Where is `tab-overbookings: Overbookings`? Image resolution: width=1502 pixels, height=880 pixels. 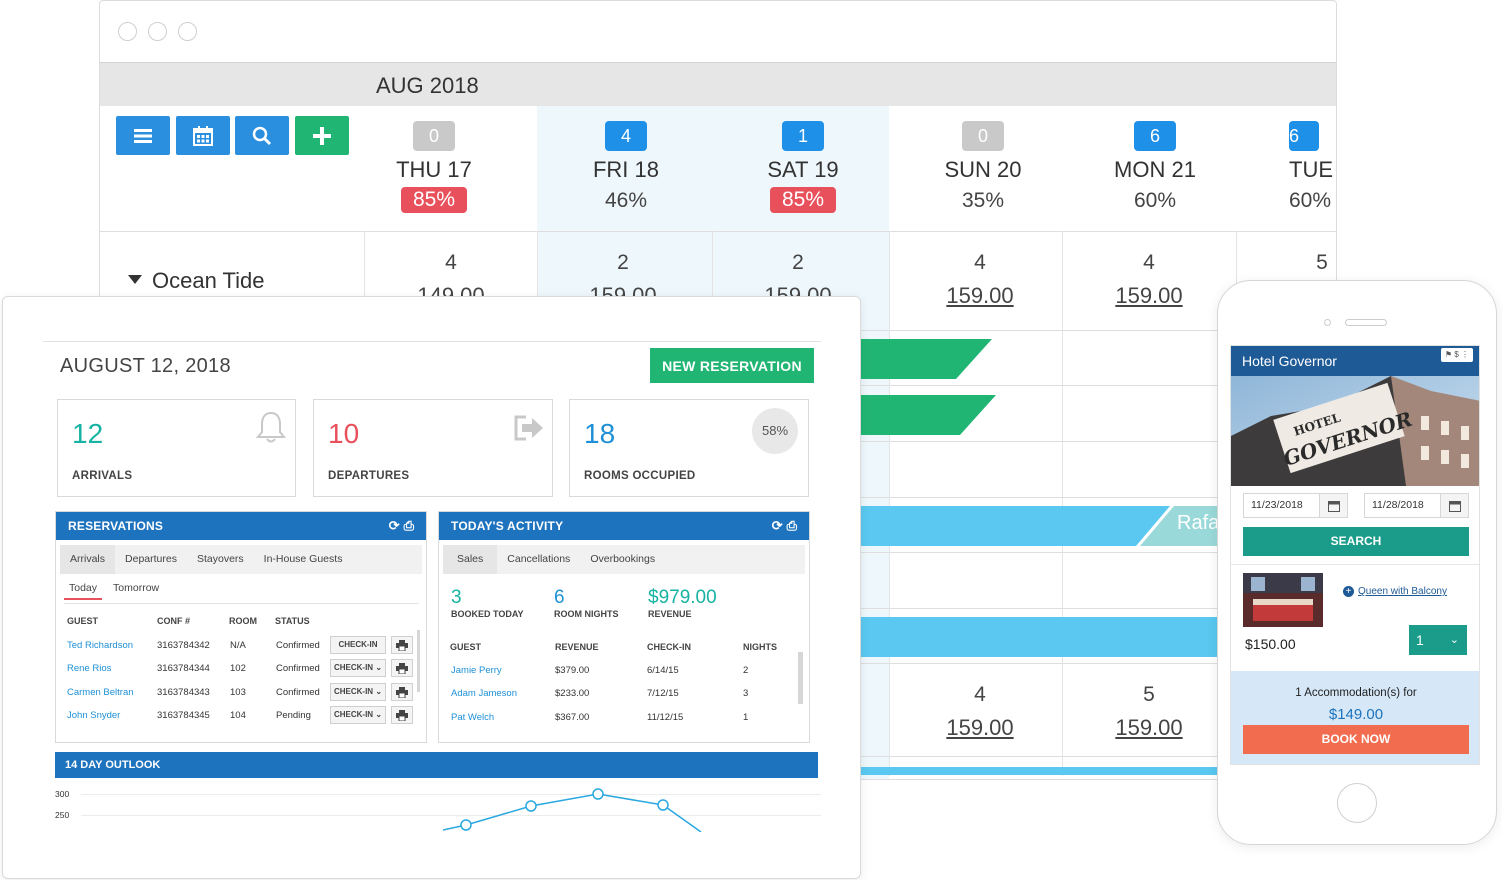
tab-overbookings: Overbookings is located at coordinates (623, 559).